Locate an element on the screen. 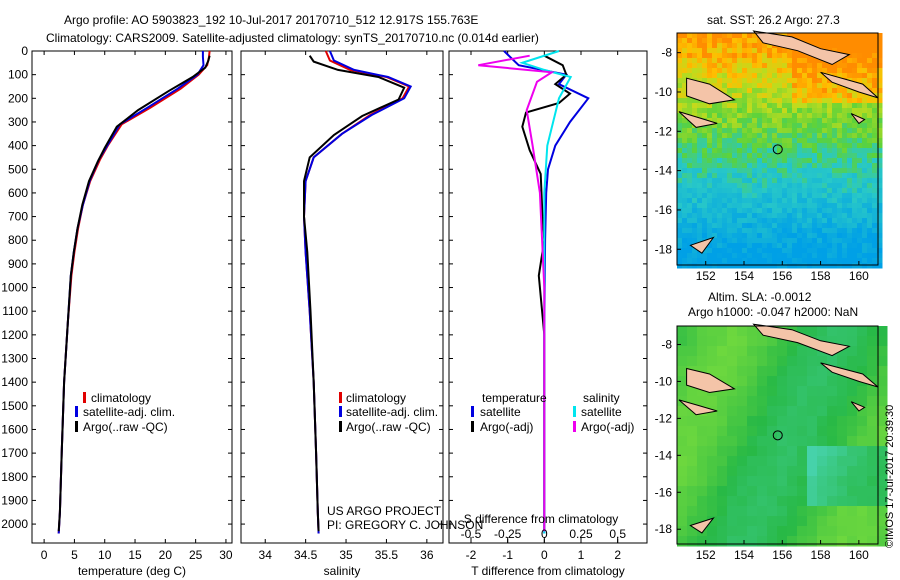  x-tick-label: 5 is located at coordinates (74, 555).